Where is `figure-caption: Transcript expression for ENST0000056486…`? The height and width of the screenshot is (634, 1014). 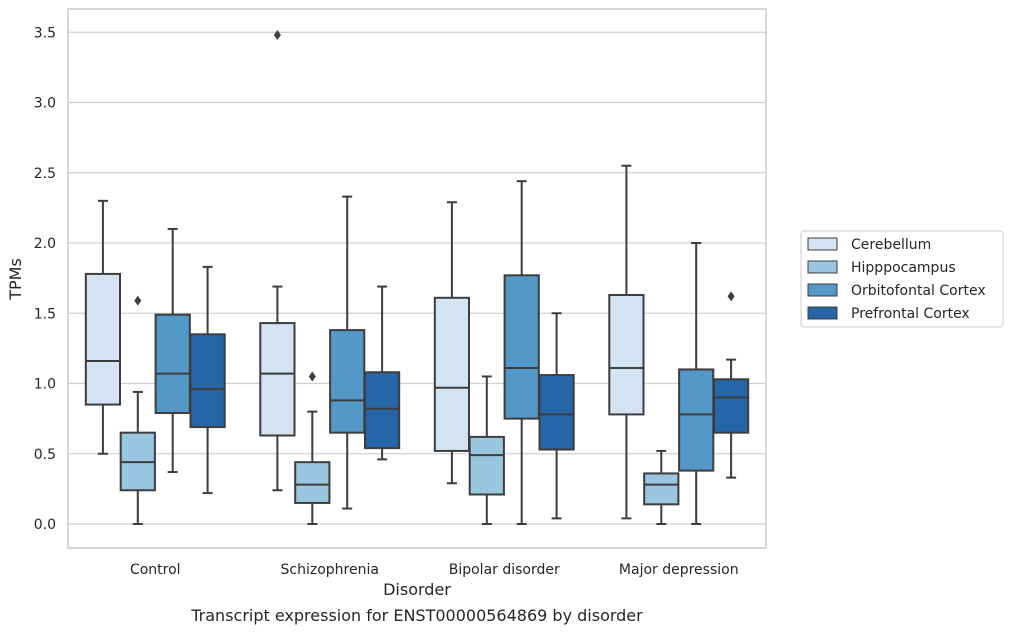
figure-caption: Transcript expression for ENST0000056486… is located at coordinates (417, 615).